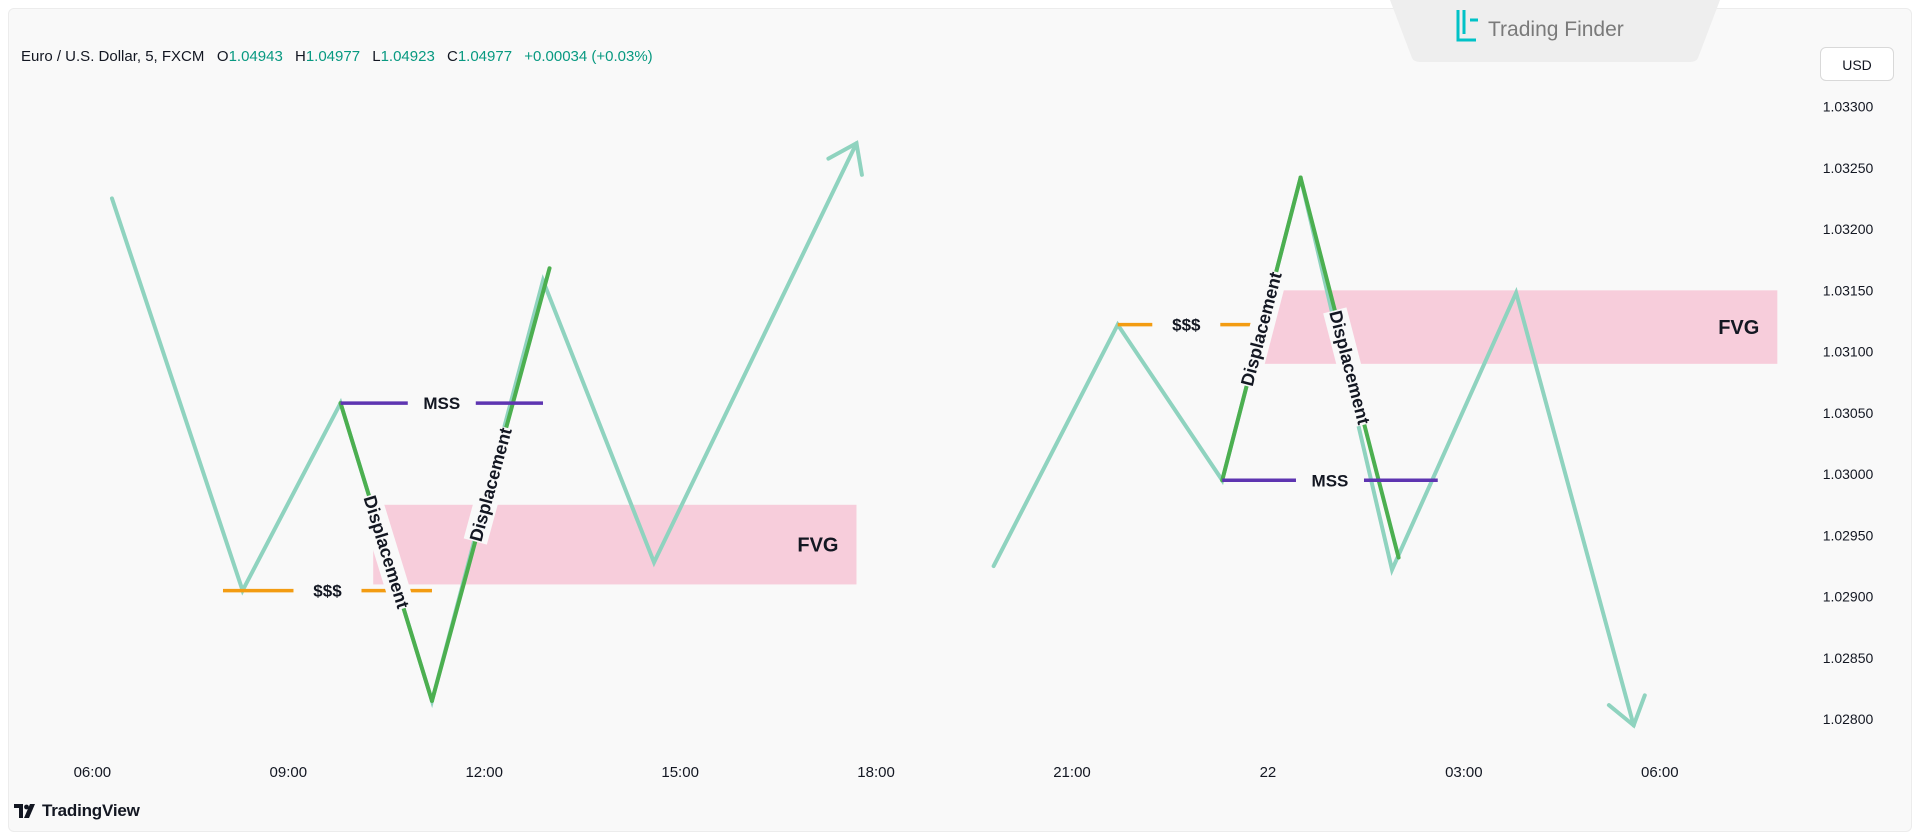 Image resolution: width=1920 pixels, height=840 pixels. What do you see at coordinates (1848, 107) in the screenshot?
I see `y-tick-label: 1.03300` at bounding box center [1848, 107].